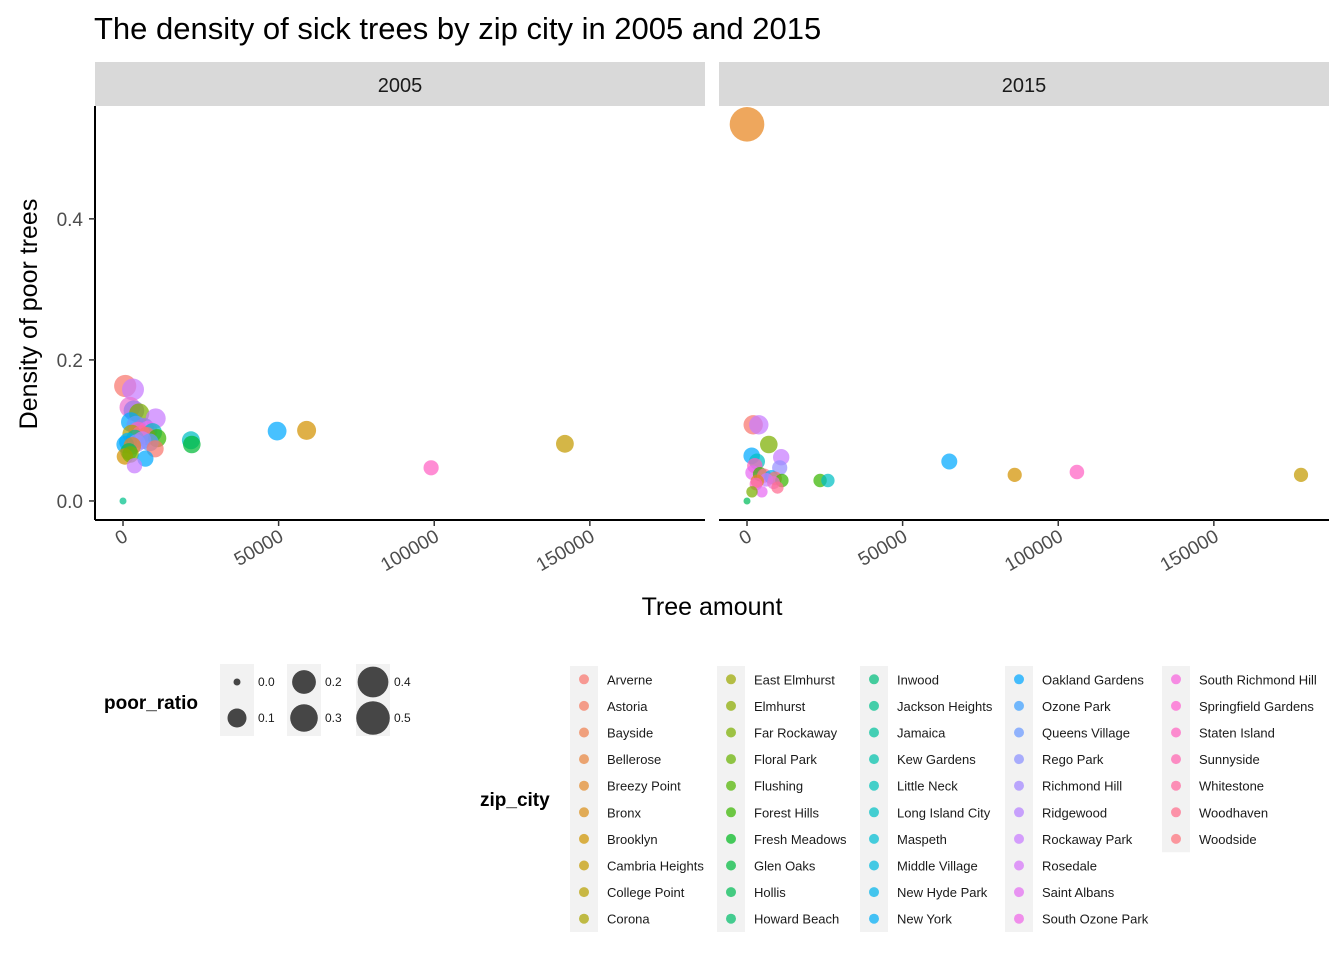  Describe the element at coordinates (151, 703) in the screenshot. I see `size-legend-title: poor_ratio` at that location.